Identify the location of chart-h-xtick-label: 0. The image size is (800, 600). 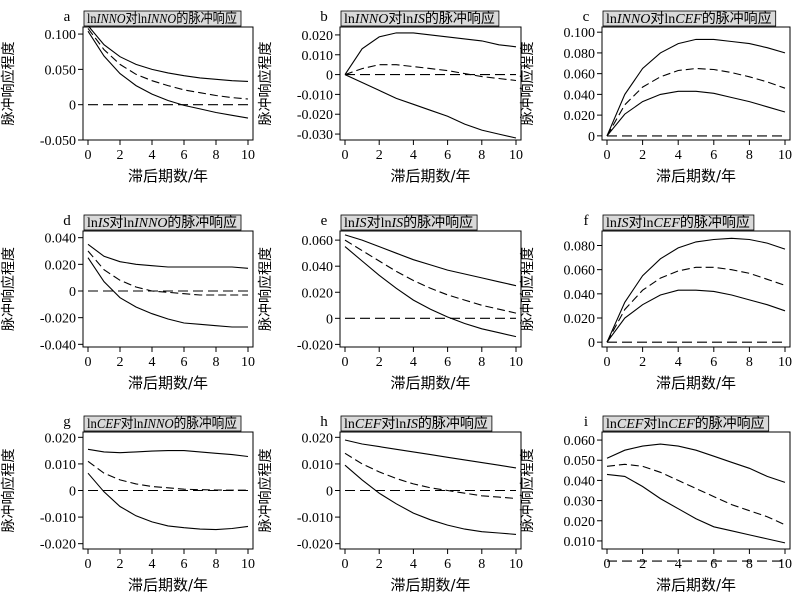
(345, 564).